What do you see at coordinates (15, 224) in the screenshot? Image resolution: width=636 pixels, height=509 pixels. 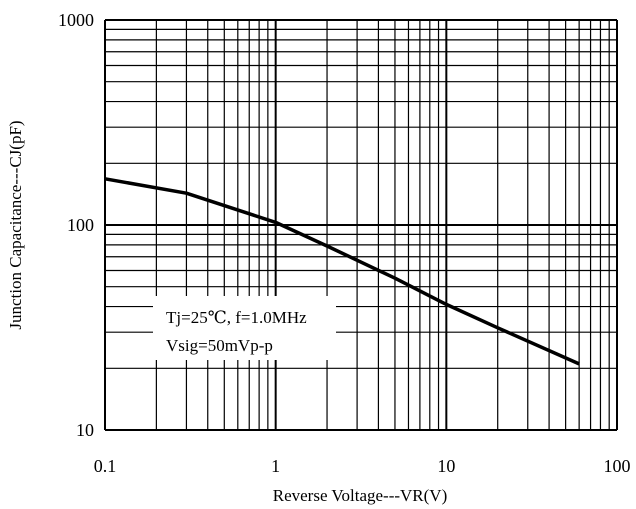 I see `y-axis-label: Junction Capacitance---CJ(pF)` at bounding box center [15, 224].